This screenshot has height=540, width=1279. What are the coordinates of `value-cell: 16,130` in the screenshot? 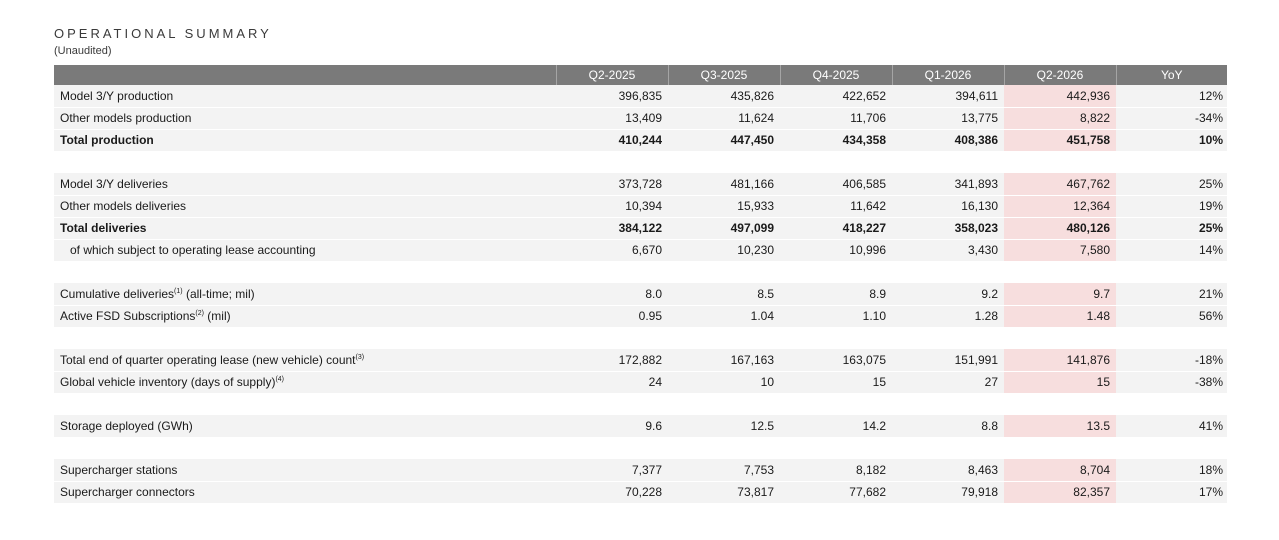 It's located at (948, 206).